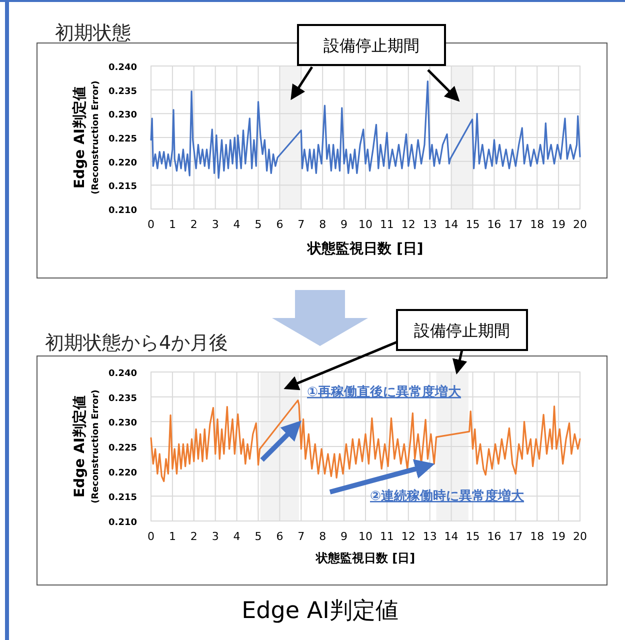  What do you see at coordinates (136, 343) in the screenshot?
I see `chart-title: 初期状態から4か月後` at bounding box center [136, 343].